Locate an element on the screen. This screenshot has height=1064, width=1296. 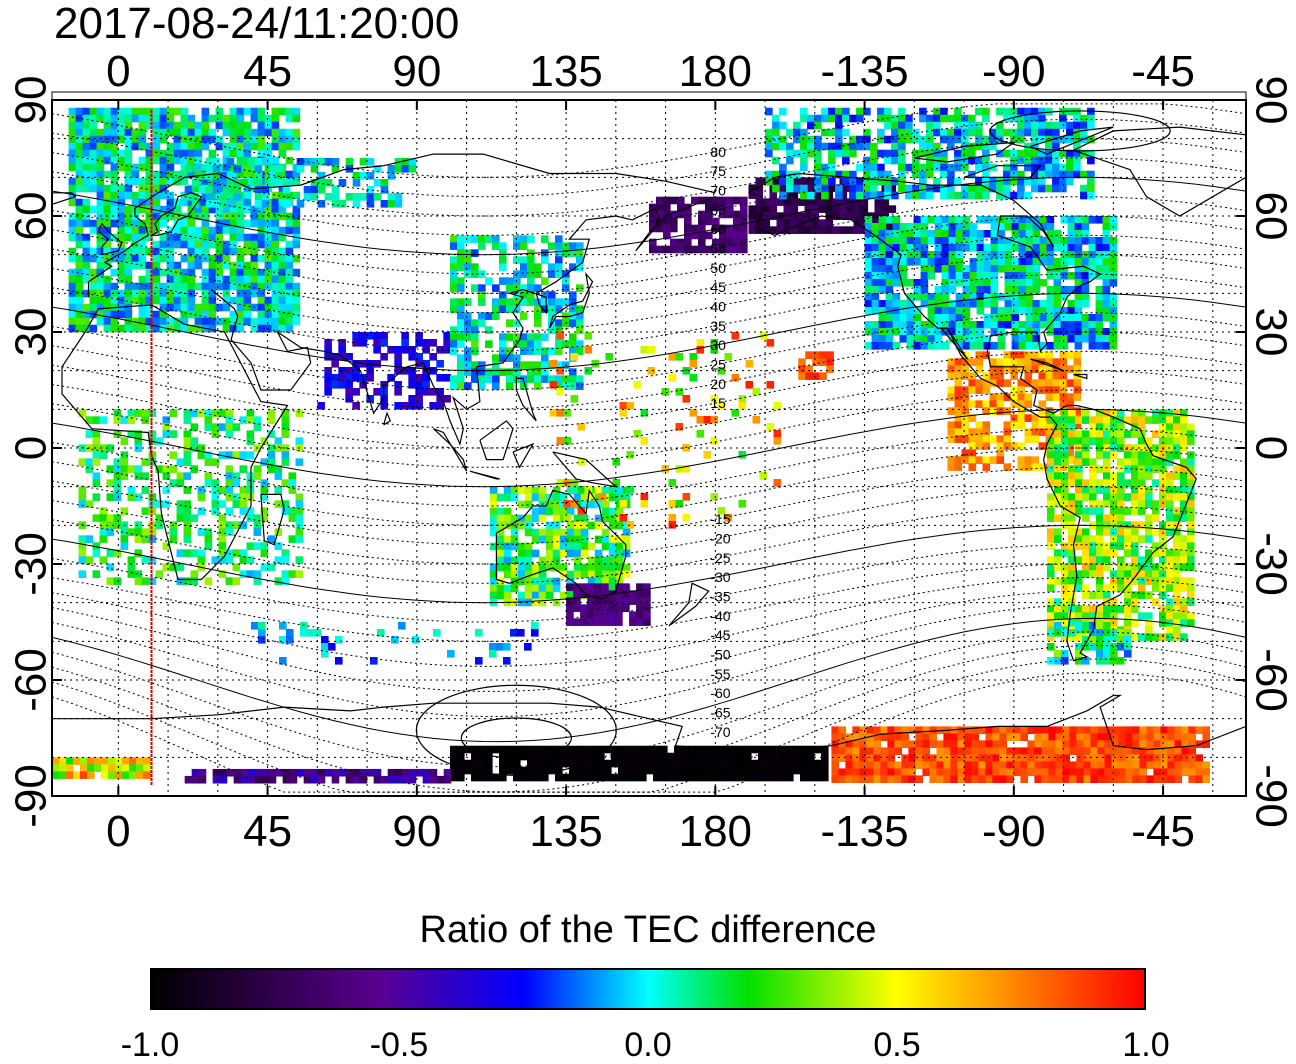
bottom-axis-label: 0 is located at coordinates (118, 831).